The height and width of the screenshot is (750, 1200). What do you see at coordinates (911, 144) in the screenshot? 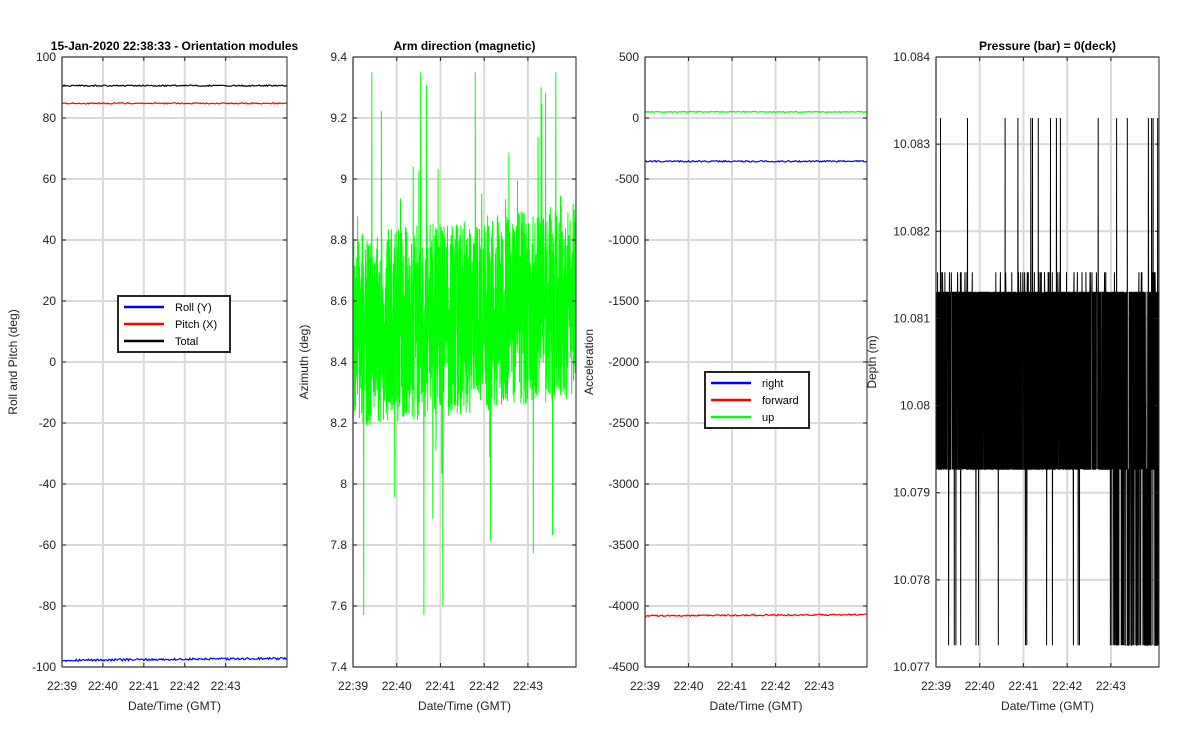
I see `y-tick-label: 10.083` at bounding box center [911, 144].